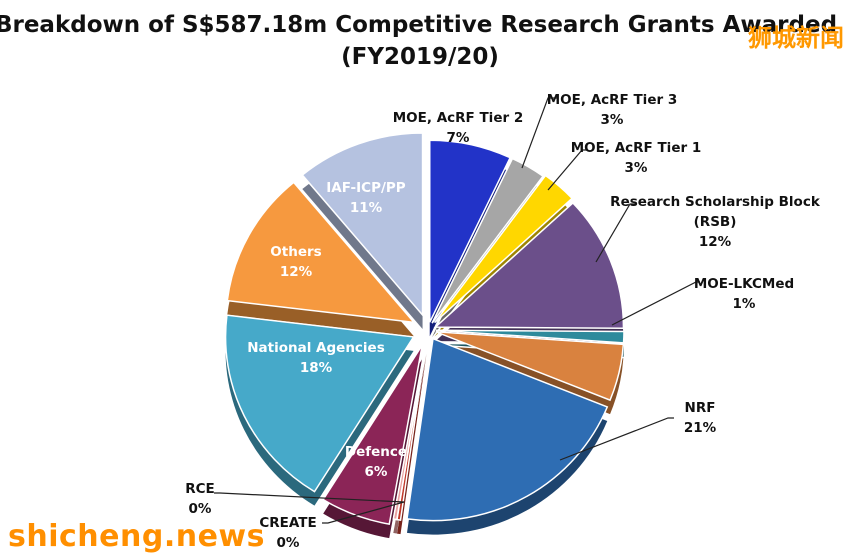 The width and height of the screenshot is (852, 560). I want to click on slice-name-label: MOE-LKCMed, so click(744, 284).